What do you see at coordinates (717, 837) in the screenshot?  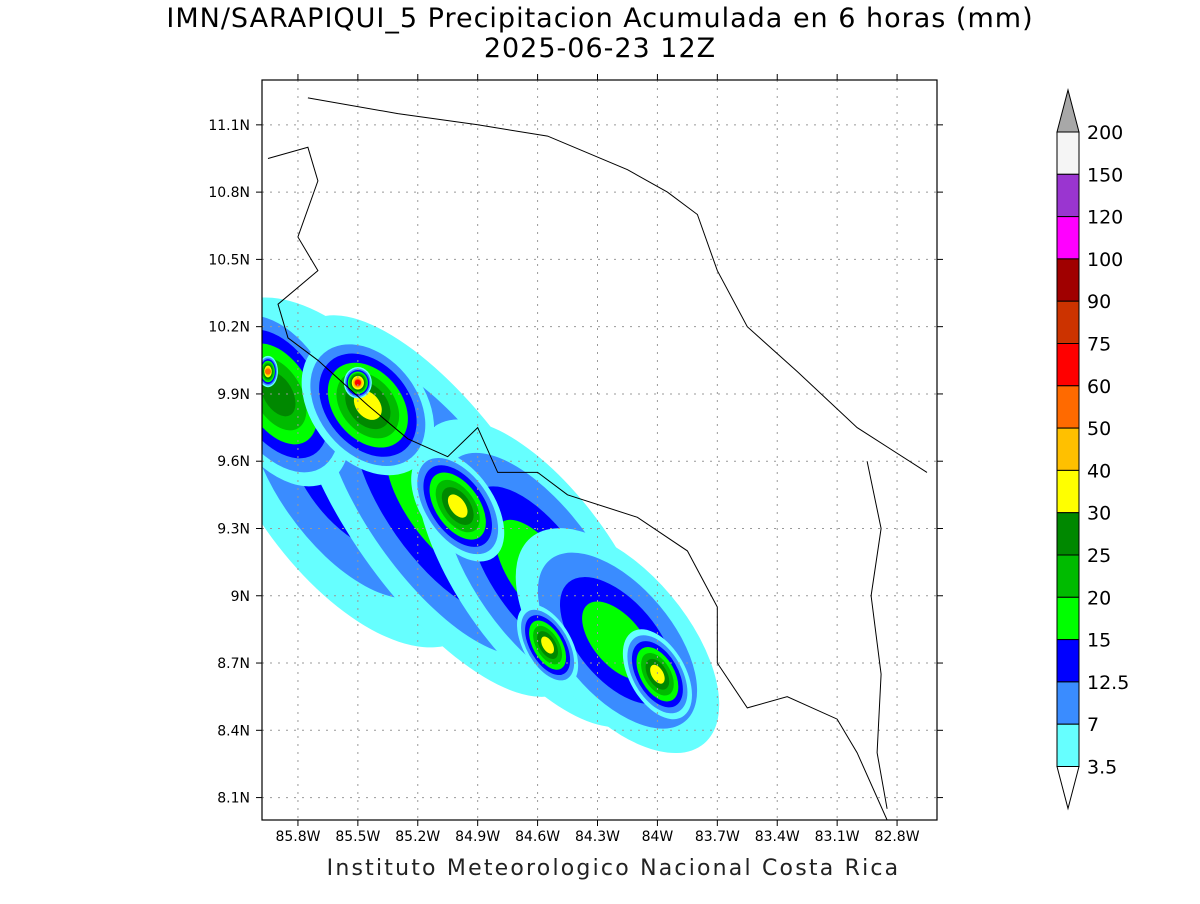 I see `x-tick-label: 83.7W` at bounding box center [717, 837].